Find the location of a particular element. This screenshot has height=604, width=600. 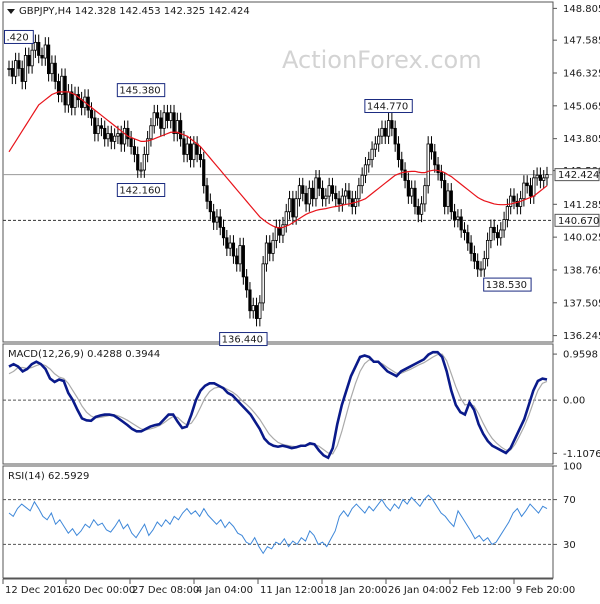

rsi-line is located at coordinates (278, 524).